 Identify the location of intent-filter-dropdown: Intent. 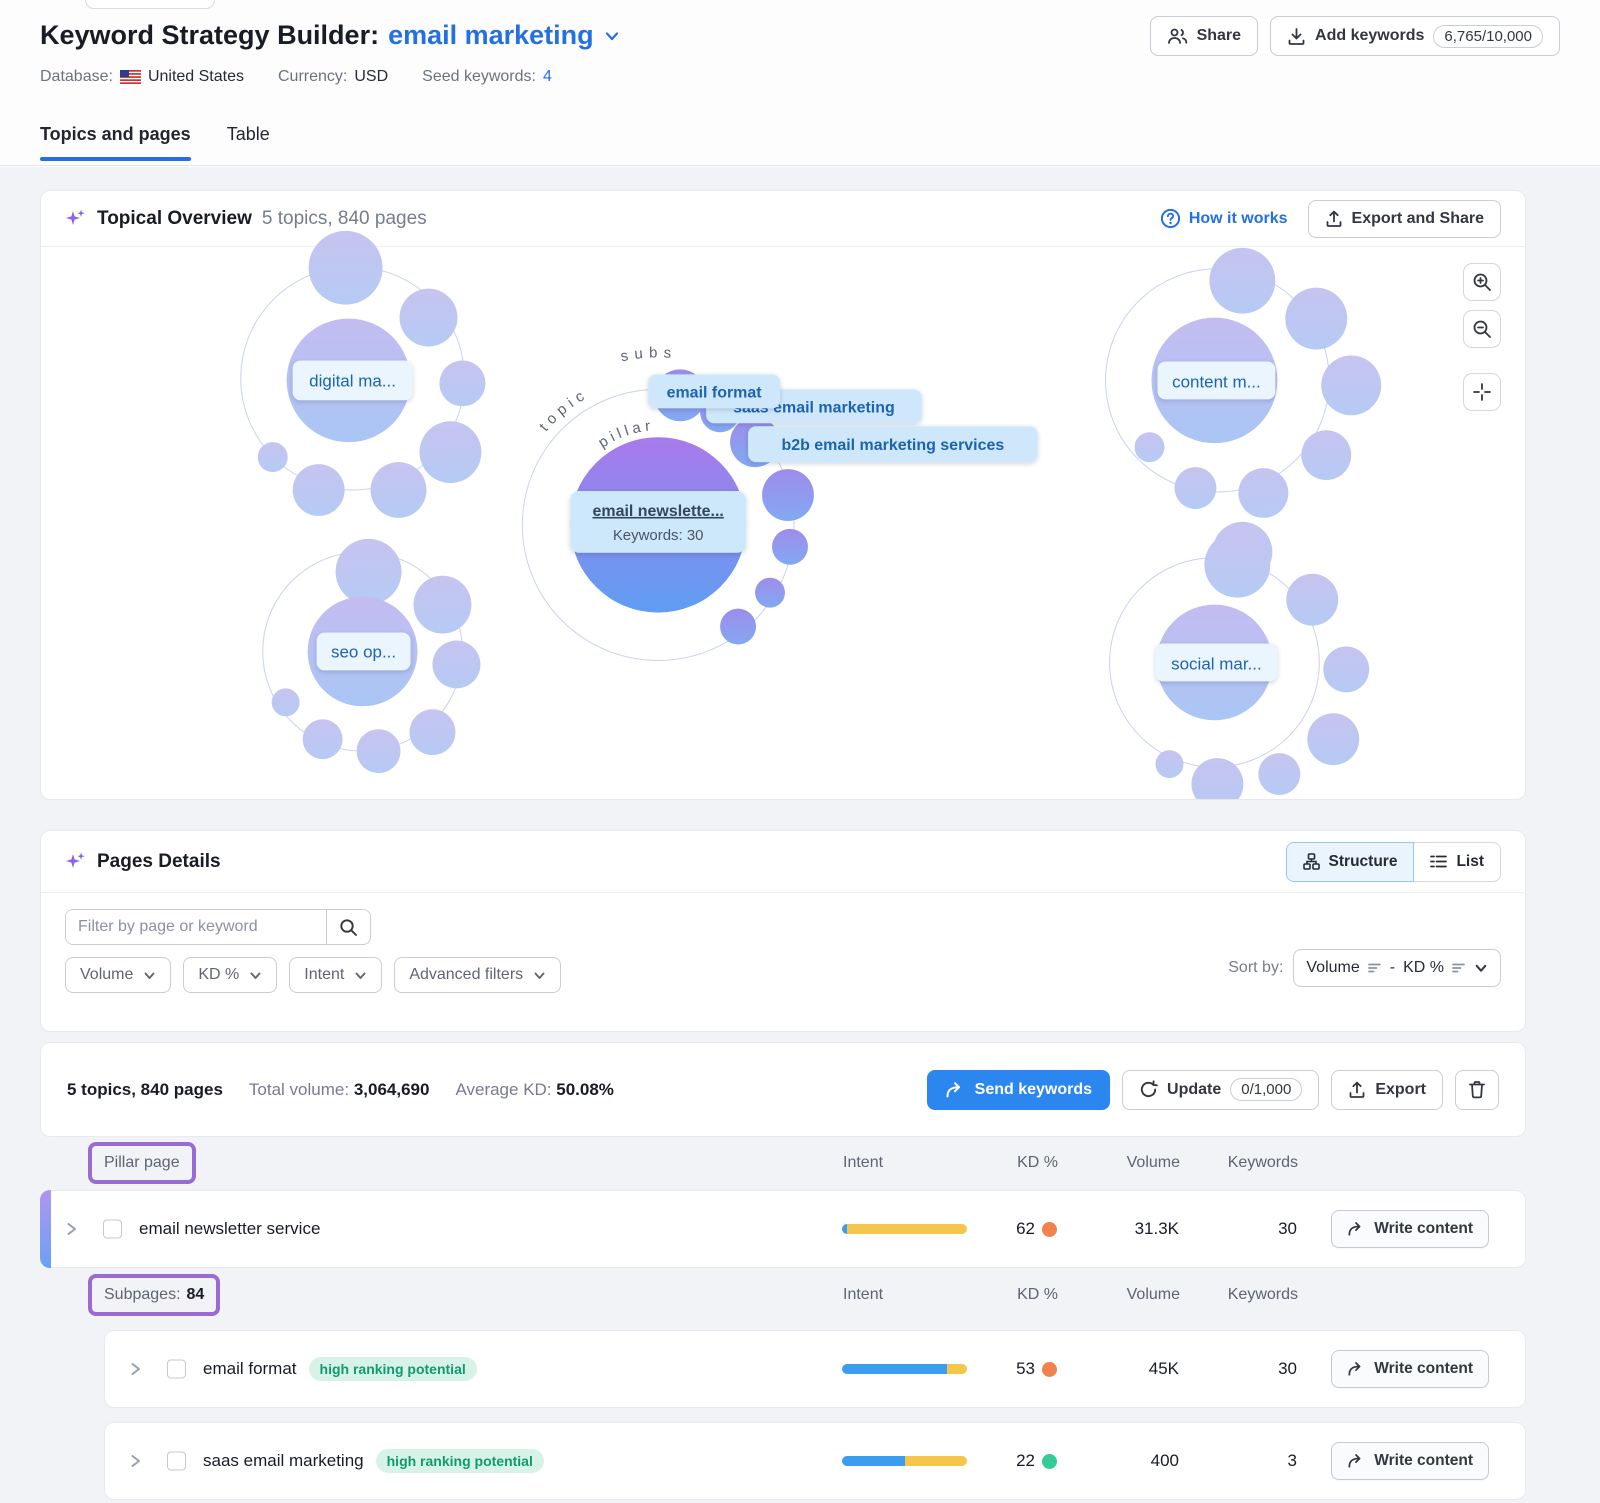
(336, 975).